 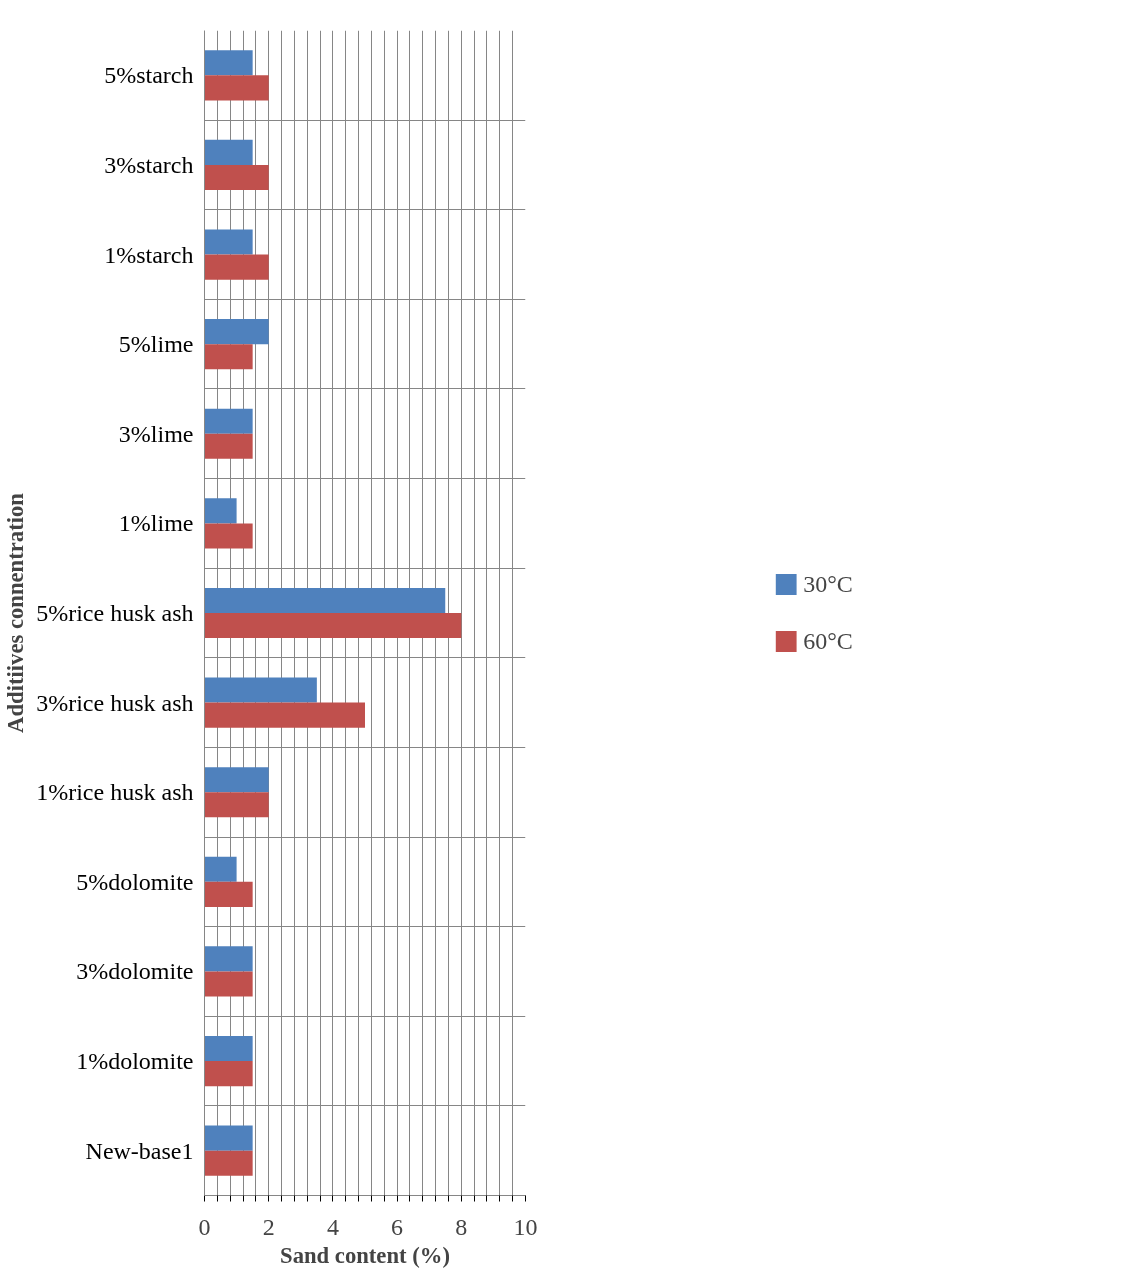 What do you see at coordinates (204, 1226) in the screenshot?
I see `x-tick-label: 0` at bounding box center [204, 1226].